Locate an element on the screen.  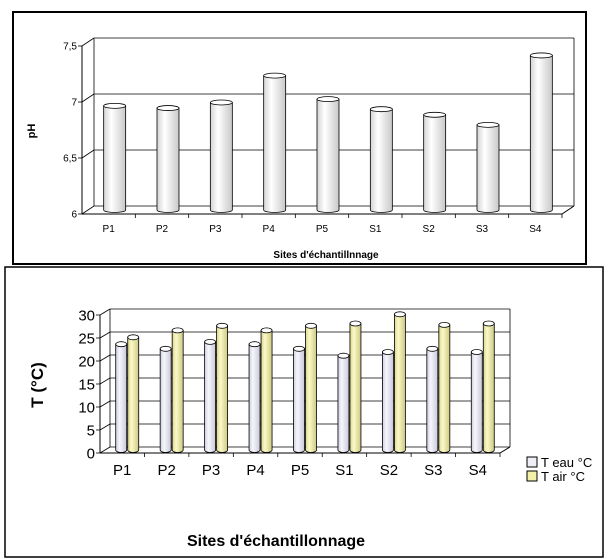
y-tick-label: 25 is located at coordinates (86, 338).